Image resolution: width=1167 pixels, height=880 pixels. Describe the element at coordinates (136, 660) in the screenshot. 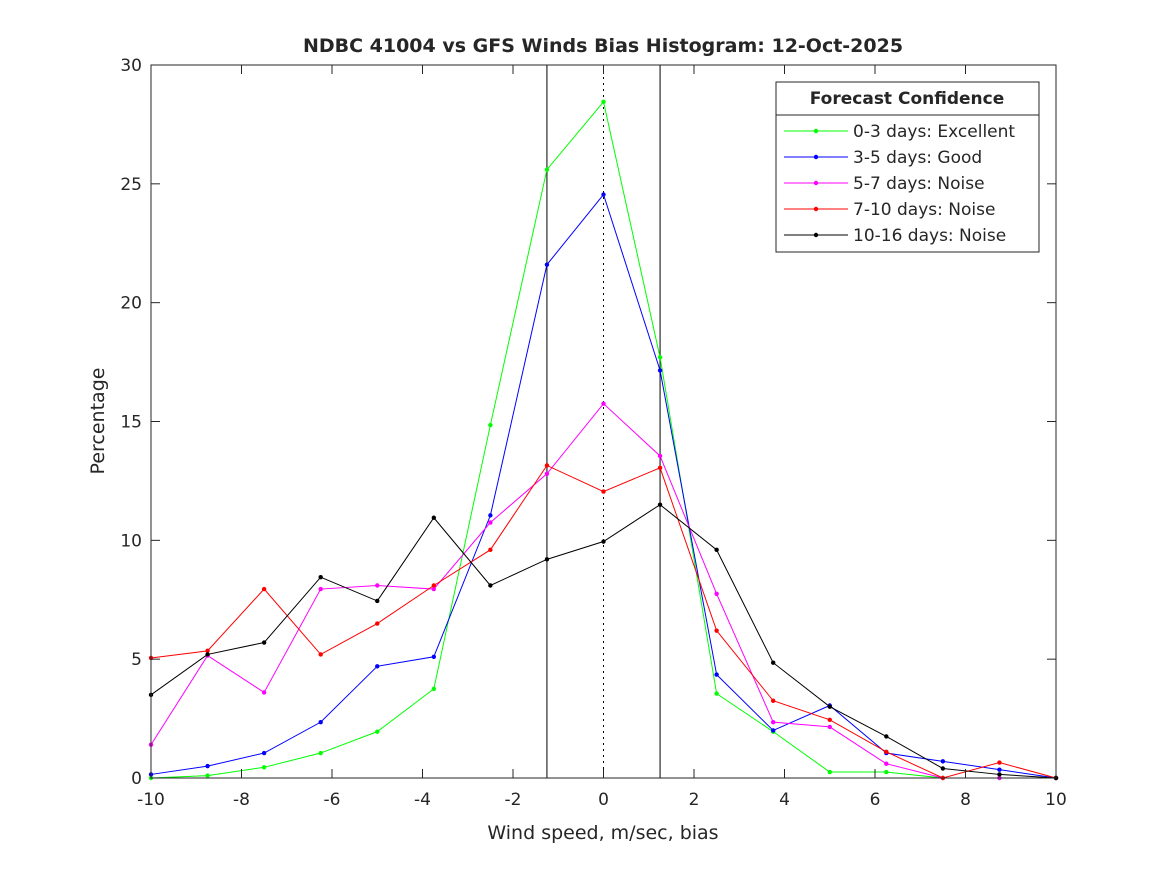

I see `y-tick-label: 5` at that location.